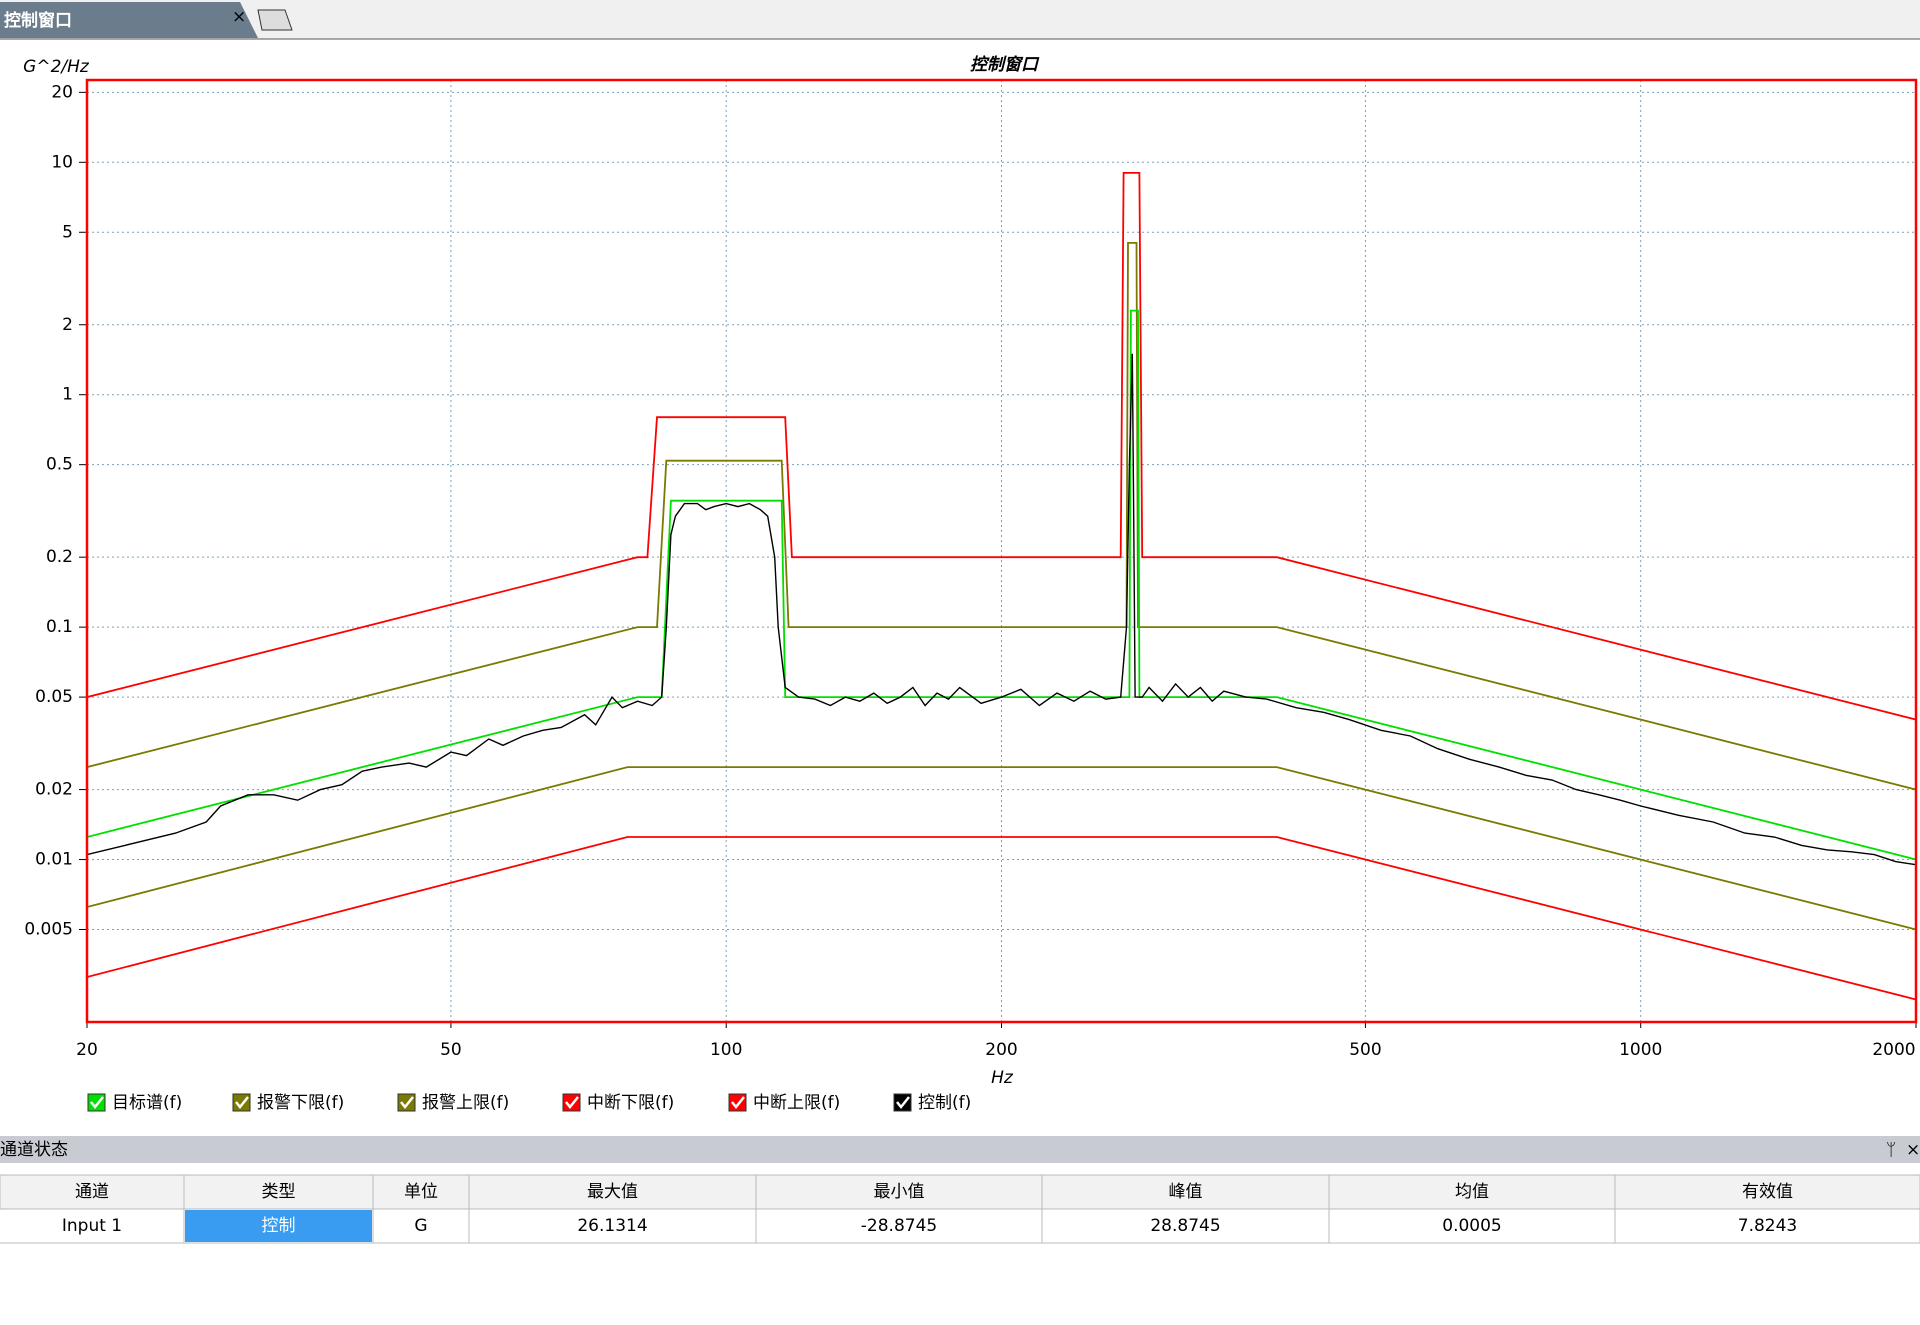  I want to click on table-header-cell: 峰值, so click(1186, 1192).